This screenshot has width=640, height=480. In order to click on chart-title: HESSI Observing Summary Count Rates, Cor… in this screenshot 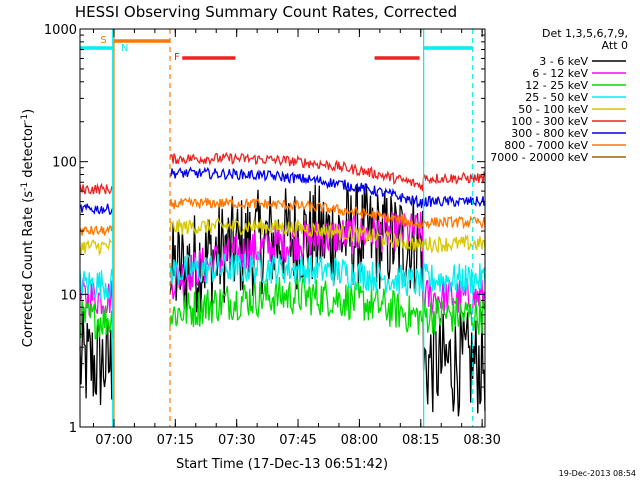, I will do `click(266, 12)`.